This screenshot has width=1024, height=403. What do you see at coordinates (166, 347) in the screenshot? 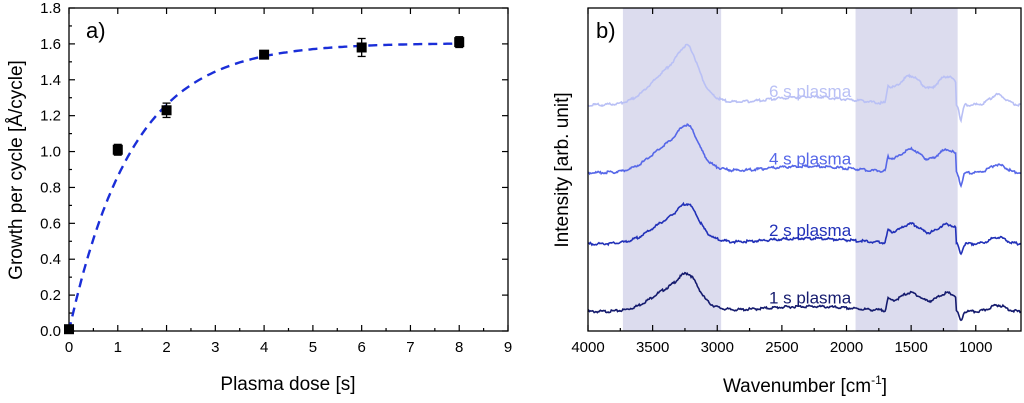
I see `x-tick-label: 2` at bounding box center [166, 347].